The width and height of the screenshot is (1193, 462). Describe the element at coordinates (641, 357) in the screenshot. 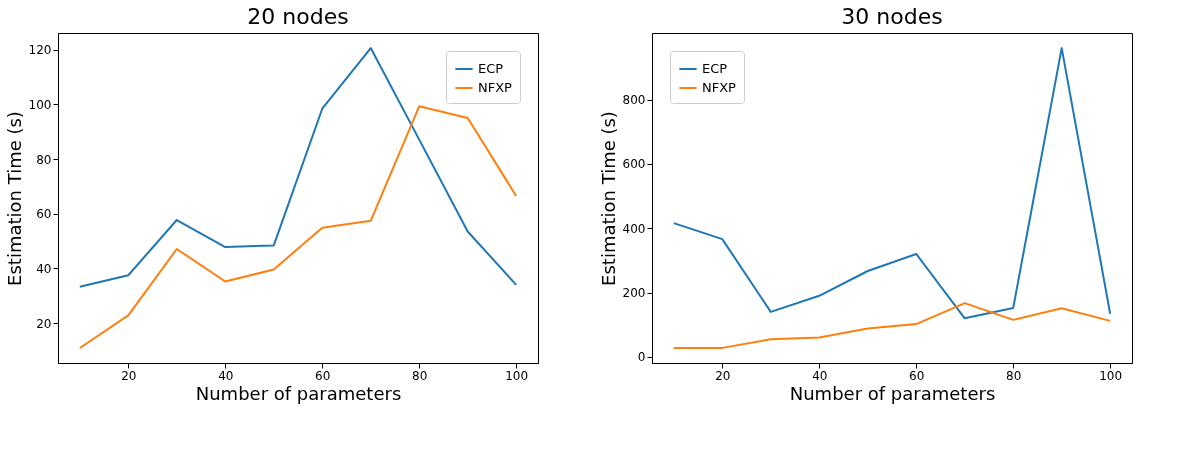

I see `y-tick-label: 0` at that location.